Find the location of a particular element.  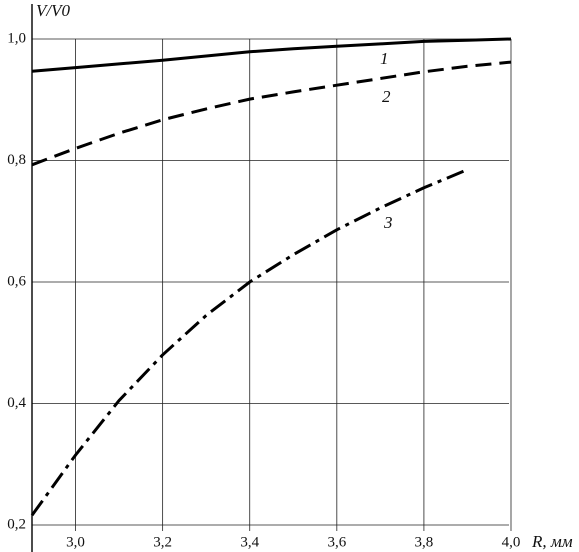

x-tick-label: 3,0 is located at coordinates (75, 542).